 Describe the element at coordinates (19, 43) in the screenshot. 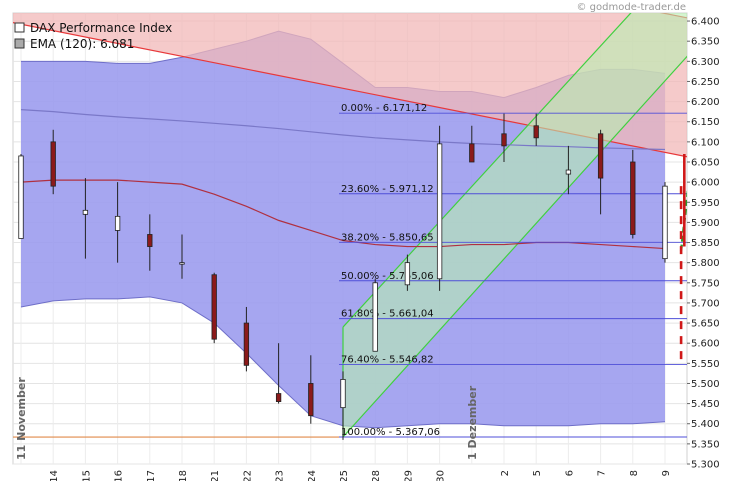

I see `legend-swatch-ema` at that location.